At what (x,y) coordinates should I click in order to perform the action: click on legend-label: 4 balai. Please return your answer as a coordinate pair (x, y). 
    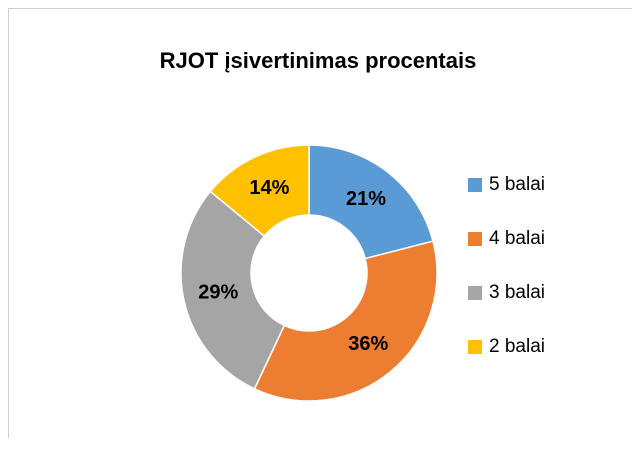
    Looking at the image, I should click on (517, 238).